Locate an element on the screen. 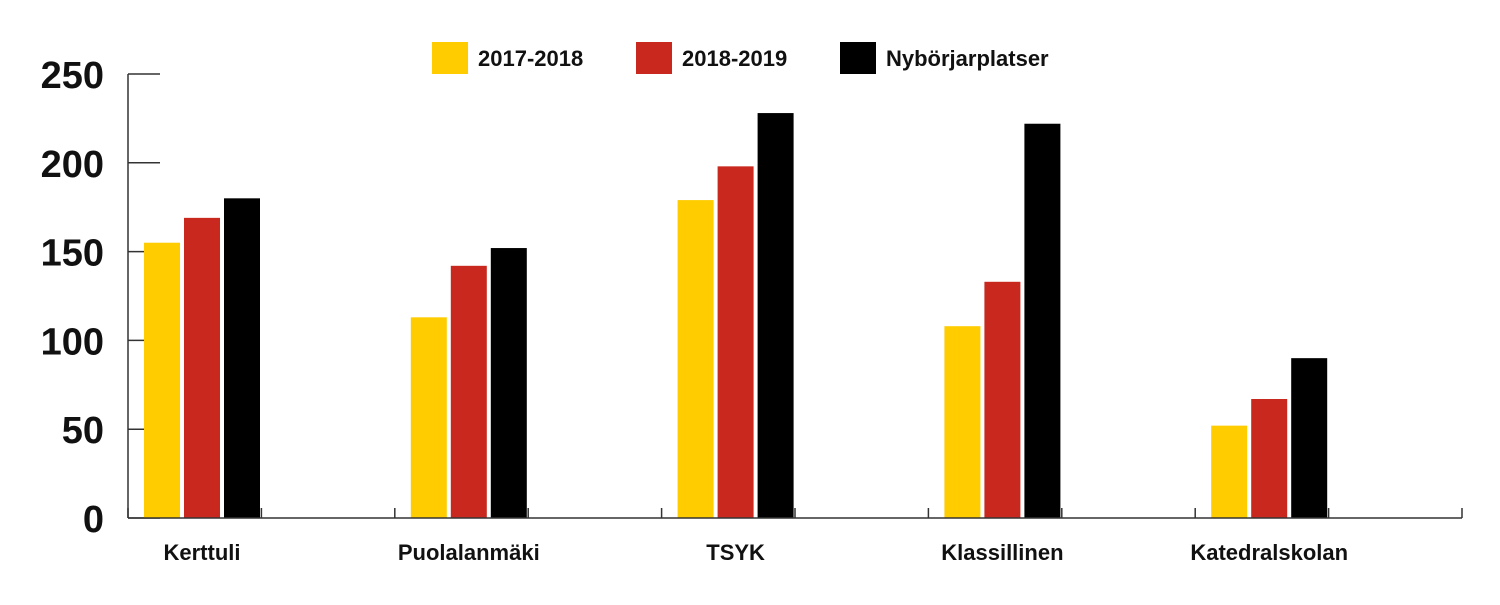 The height and width of the screenshot is (605, 1500). category-label: Klassillinen is located at coordinates (1002, 552).